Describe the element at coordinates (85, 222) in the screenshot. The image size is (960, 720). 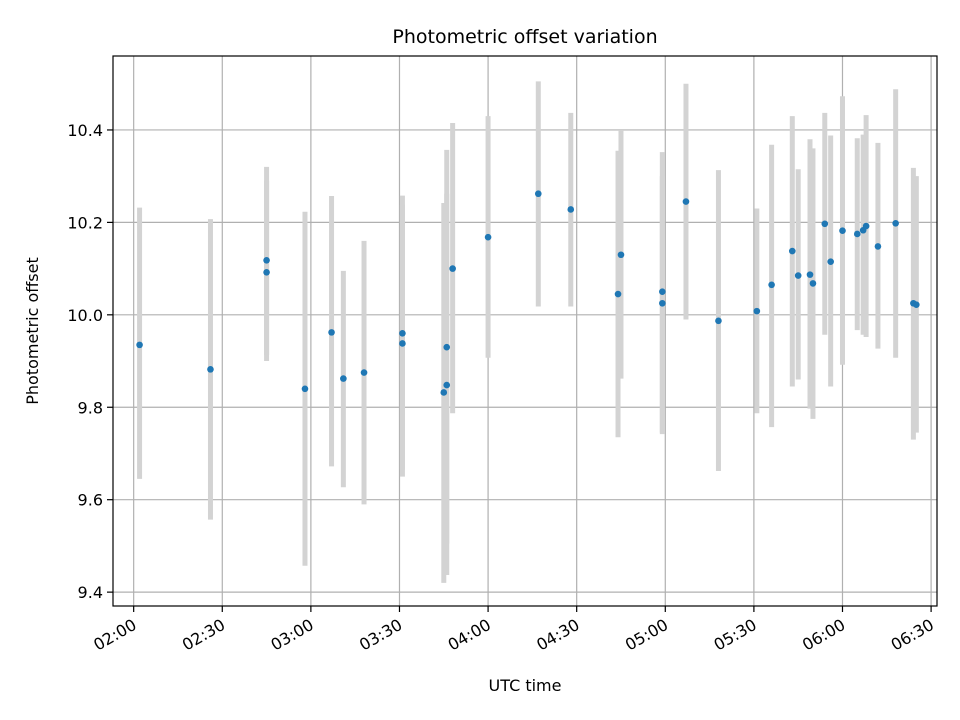
I see `y-tick-label: 10.2` at that location.